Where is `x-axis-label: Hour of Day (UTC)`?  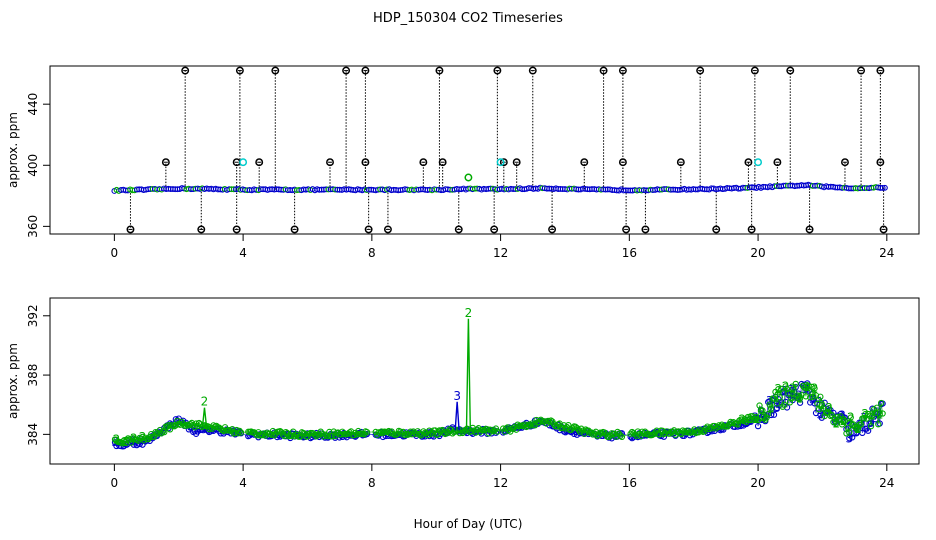 x-axis-label: Hour of Day (UTC) is located at coordinates (468, 524).